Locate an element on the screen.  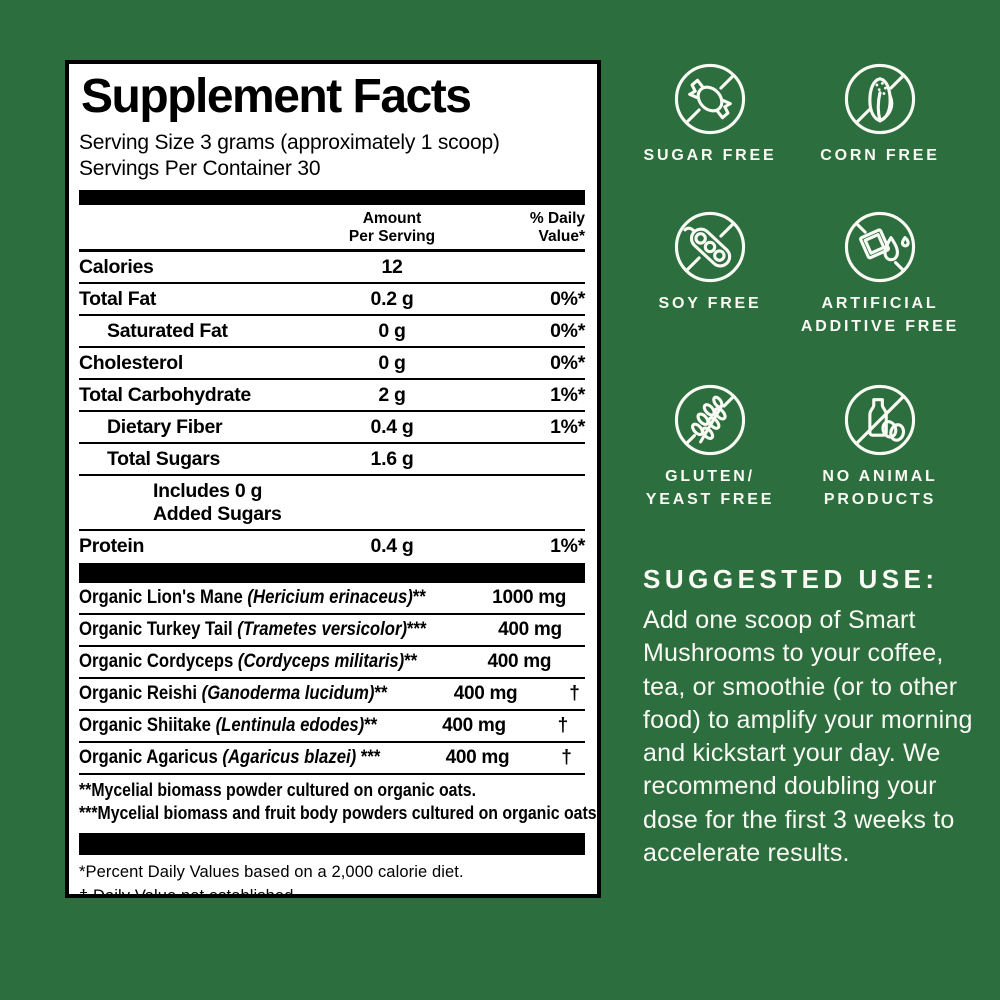
suggested-use-heading: SUGGESTED USE: is located at coordinates (791, 579).